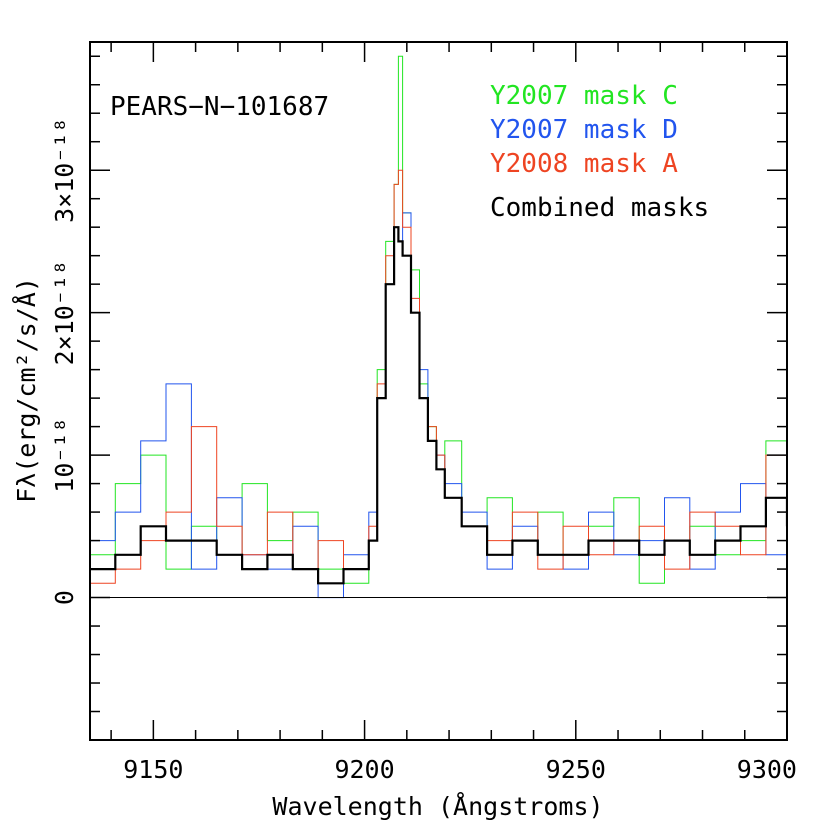  Describe the element at coordinates (584, 164) in the screenshot. I see `legend-entry: Y2008 mask A` at that location.